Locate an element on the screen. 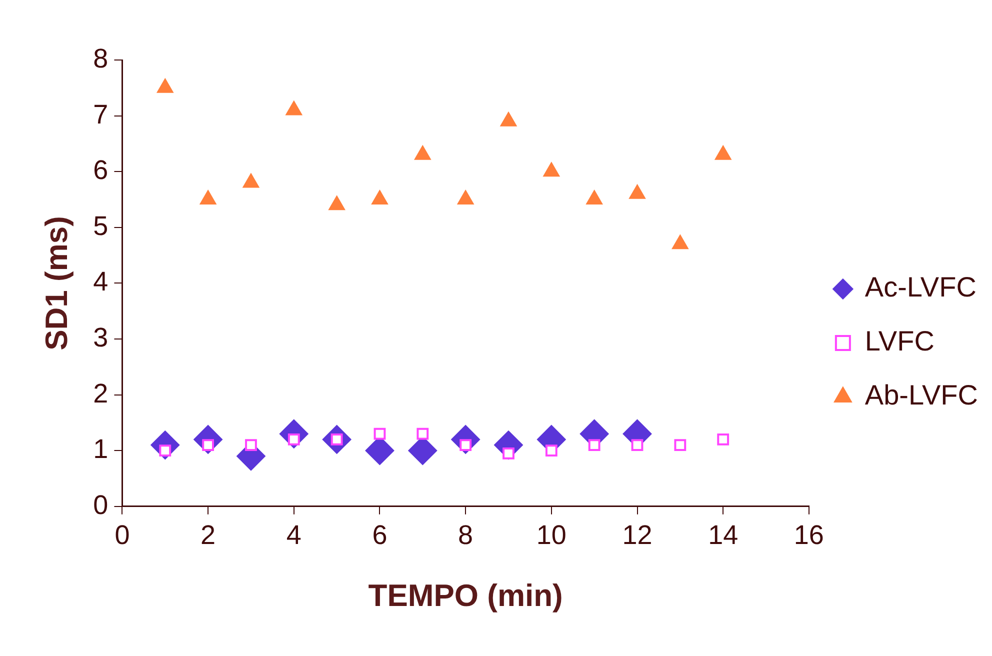 Image resolution: width=992 pixels, height=656 pixels. y-tick-label: 4 is located at coordinates (100, 281).